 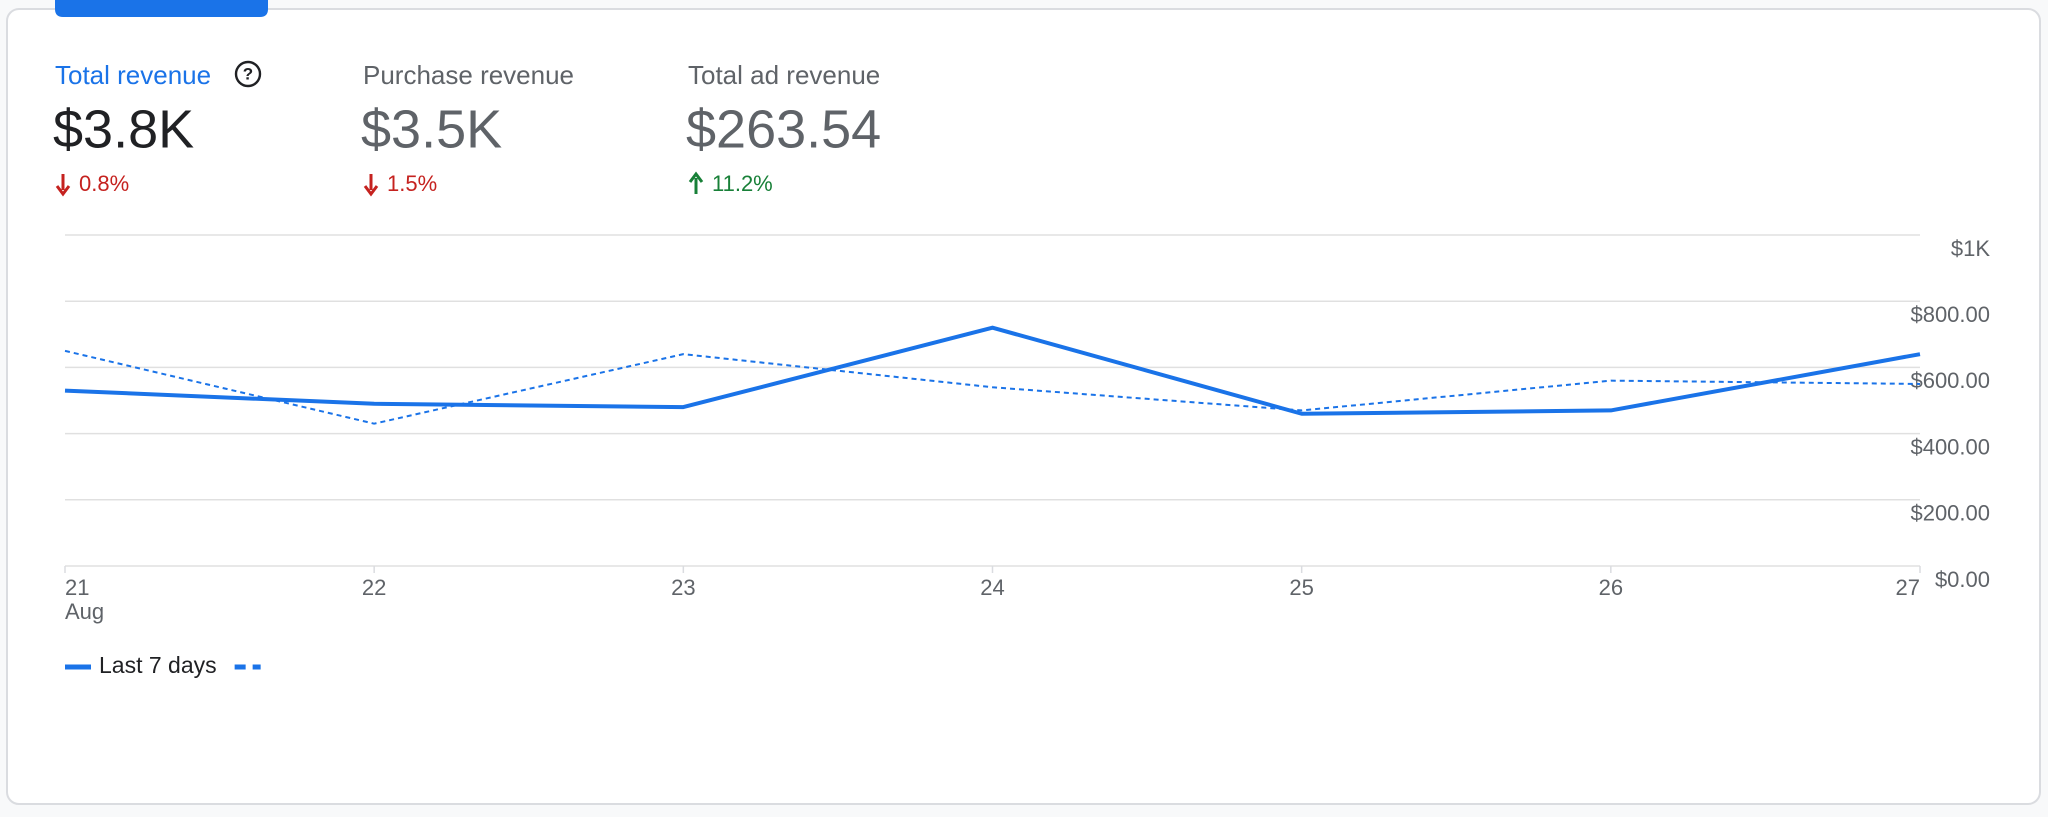 I want to click on help-glyph: ?, so click(x=248, y=73).